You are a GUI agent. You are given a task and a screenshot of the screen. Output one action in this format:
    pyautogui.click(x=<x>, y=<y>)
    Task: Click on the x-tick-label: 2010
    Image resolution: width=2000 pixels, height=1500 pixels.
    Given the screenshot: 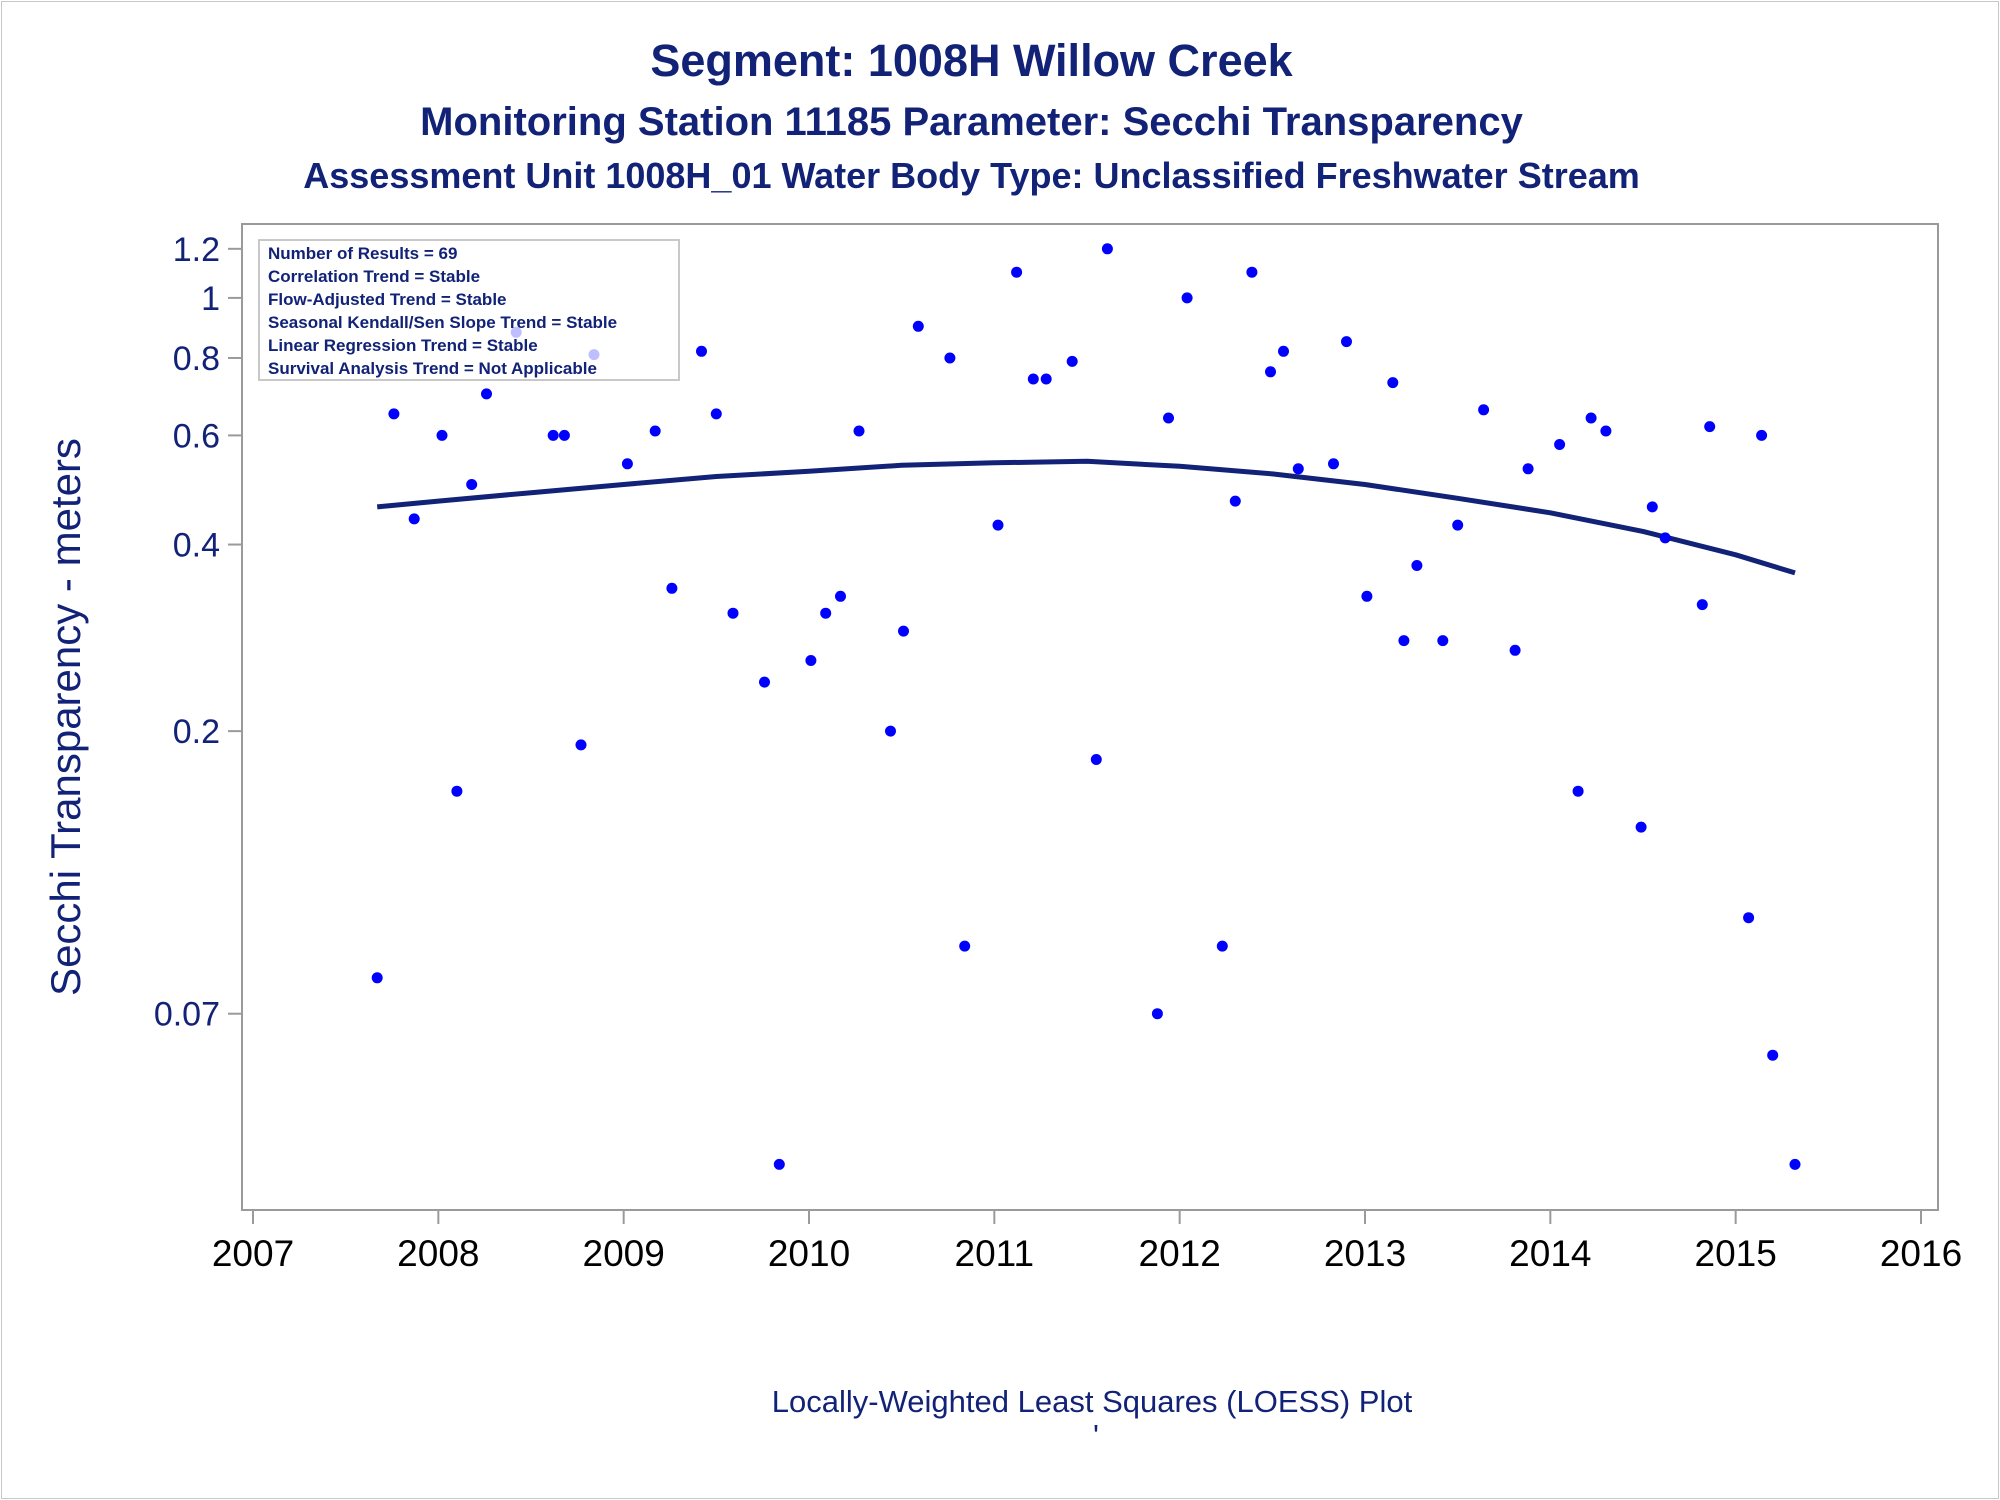 What is the action you would take?
    pyautogui.click(x=809, y=1253)
    